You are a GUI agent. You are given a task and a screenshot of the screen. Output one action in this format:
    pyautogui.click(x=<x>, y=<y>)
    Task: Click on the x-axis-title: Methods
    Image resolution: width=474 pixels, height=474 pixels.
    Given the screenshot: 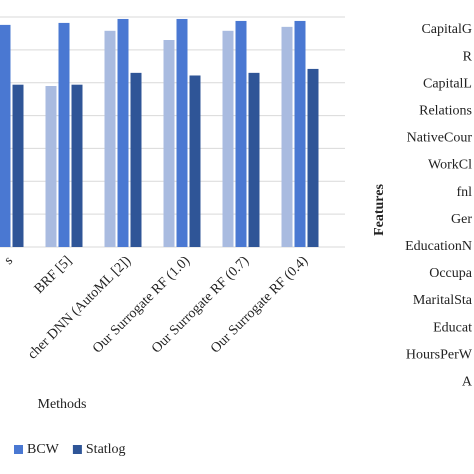 What is the action you would take?
    pyautogui.click(x=62, y=404)
    